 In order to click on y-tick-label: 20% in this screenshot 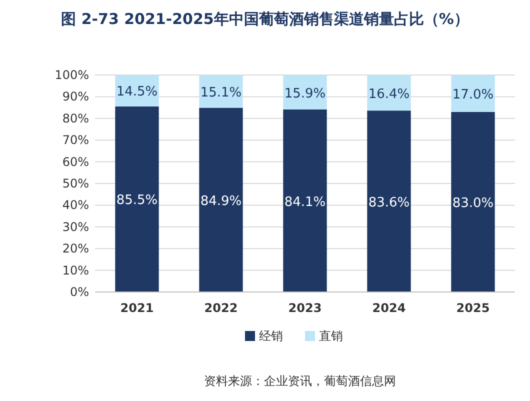, I will do `click(75, 249)`.